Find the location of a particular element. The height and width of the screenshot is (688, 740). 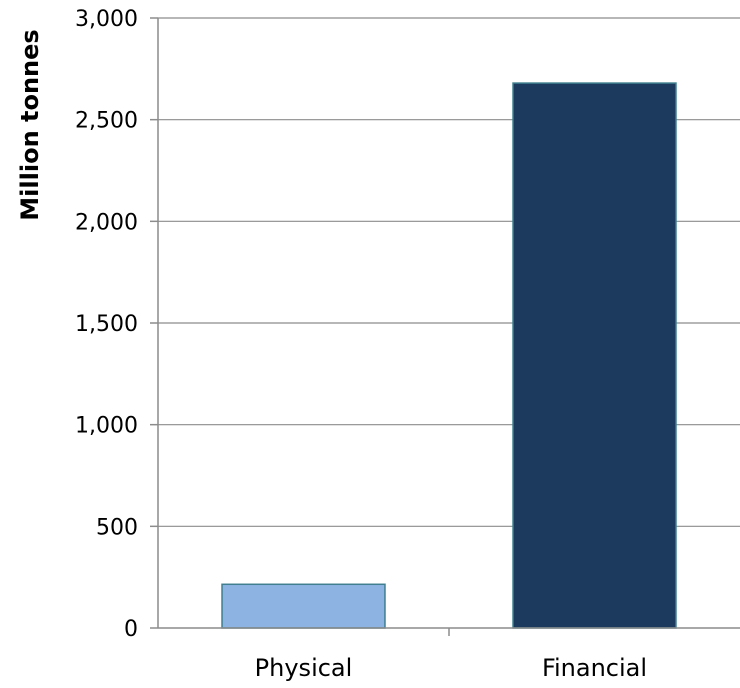

y-tick-label: 2,500 is located at coordinates (106, 121).